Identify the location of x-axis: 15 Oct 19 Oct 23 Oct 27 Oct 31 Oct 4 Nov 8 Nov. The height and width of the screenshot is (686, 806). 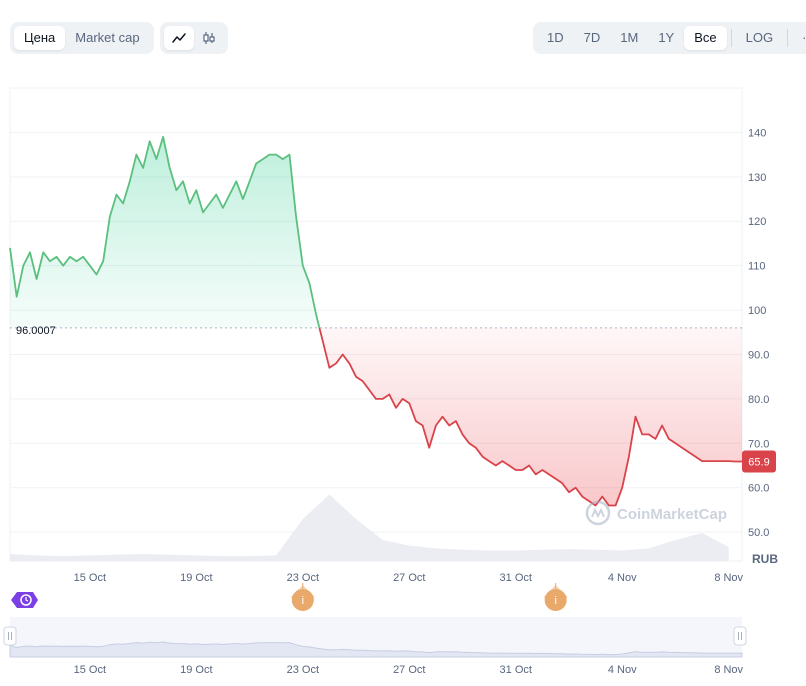
(409, 578).